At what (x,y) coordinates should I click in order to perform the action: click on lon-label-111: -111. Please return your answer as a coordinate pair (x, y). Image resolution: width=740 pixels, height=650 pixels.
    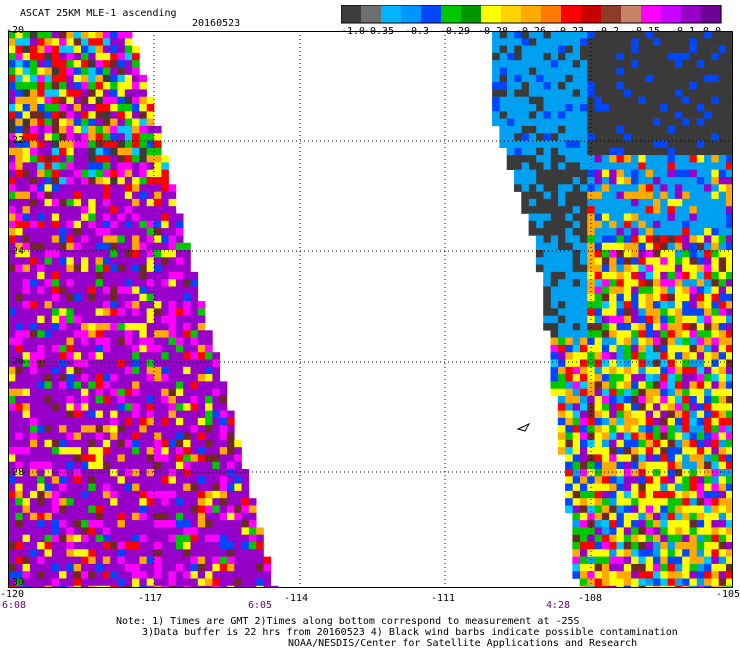
    Looking at the image, I should click on (443, 598).